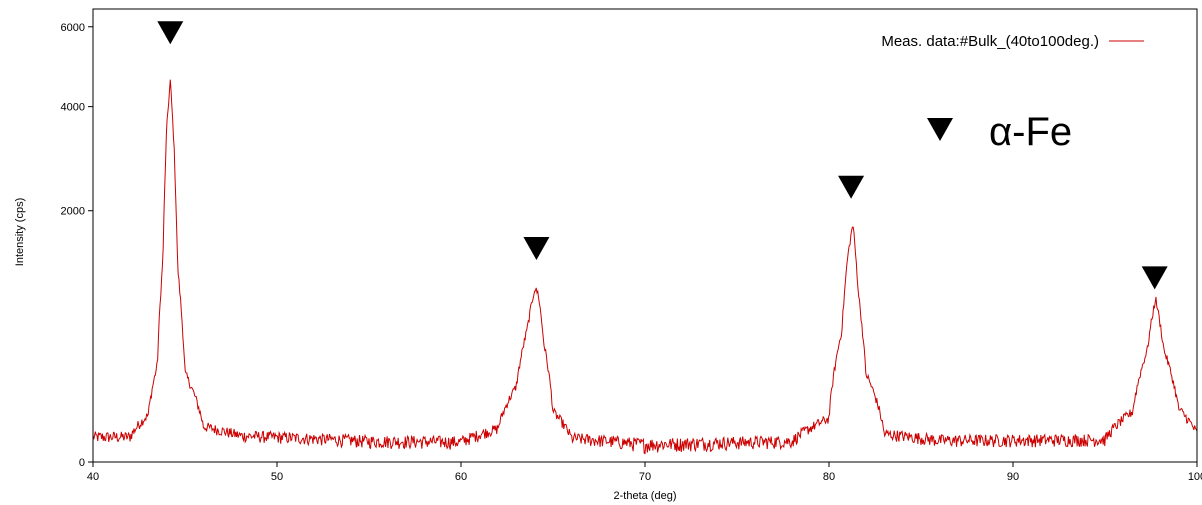 This screenshot has width=1202, height=505. Describe the element at coordinates (1195, 477) in the screenshot. I see `x-tick-label: 100` at that location.